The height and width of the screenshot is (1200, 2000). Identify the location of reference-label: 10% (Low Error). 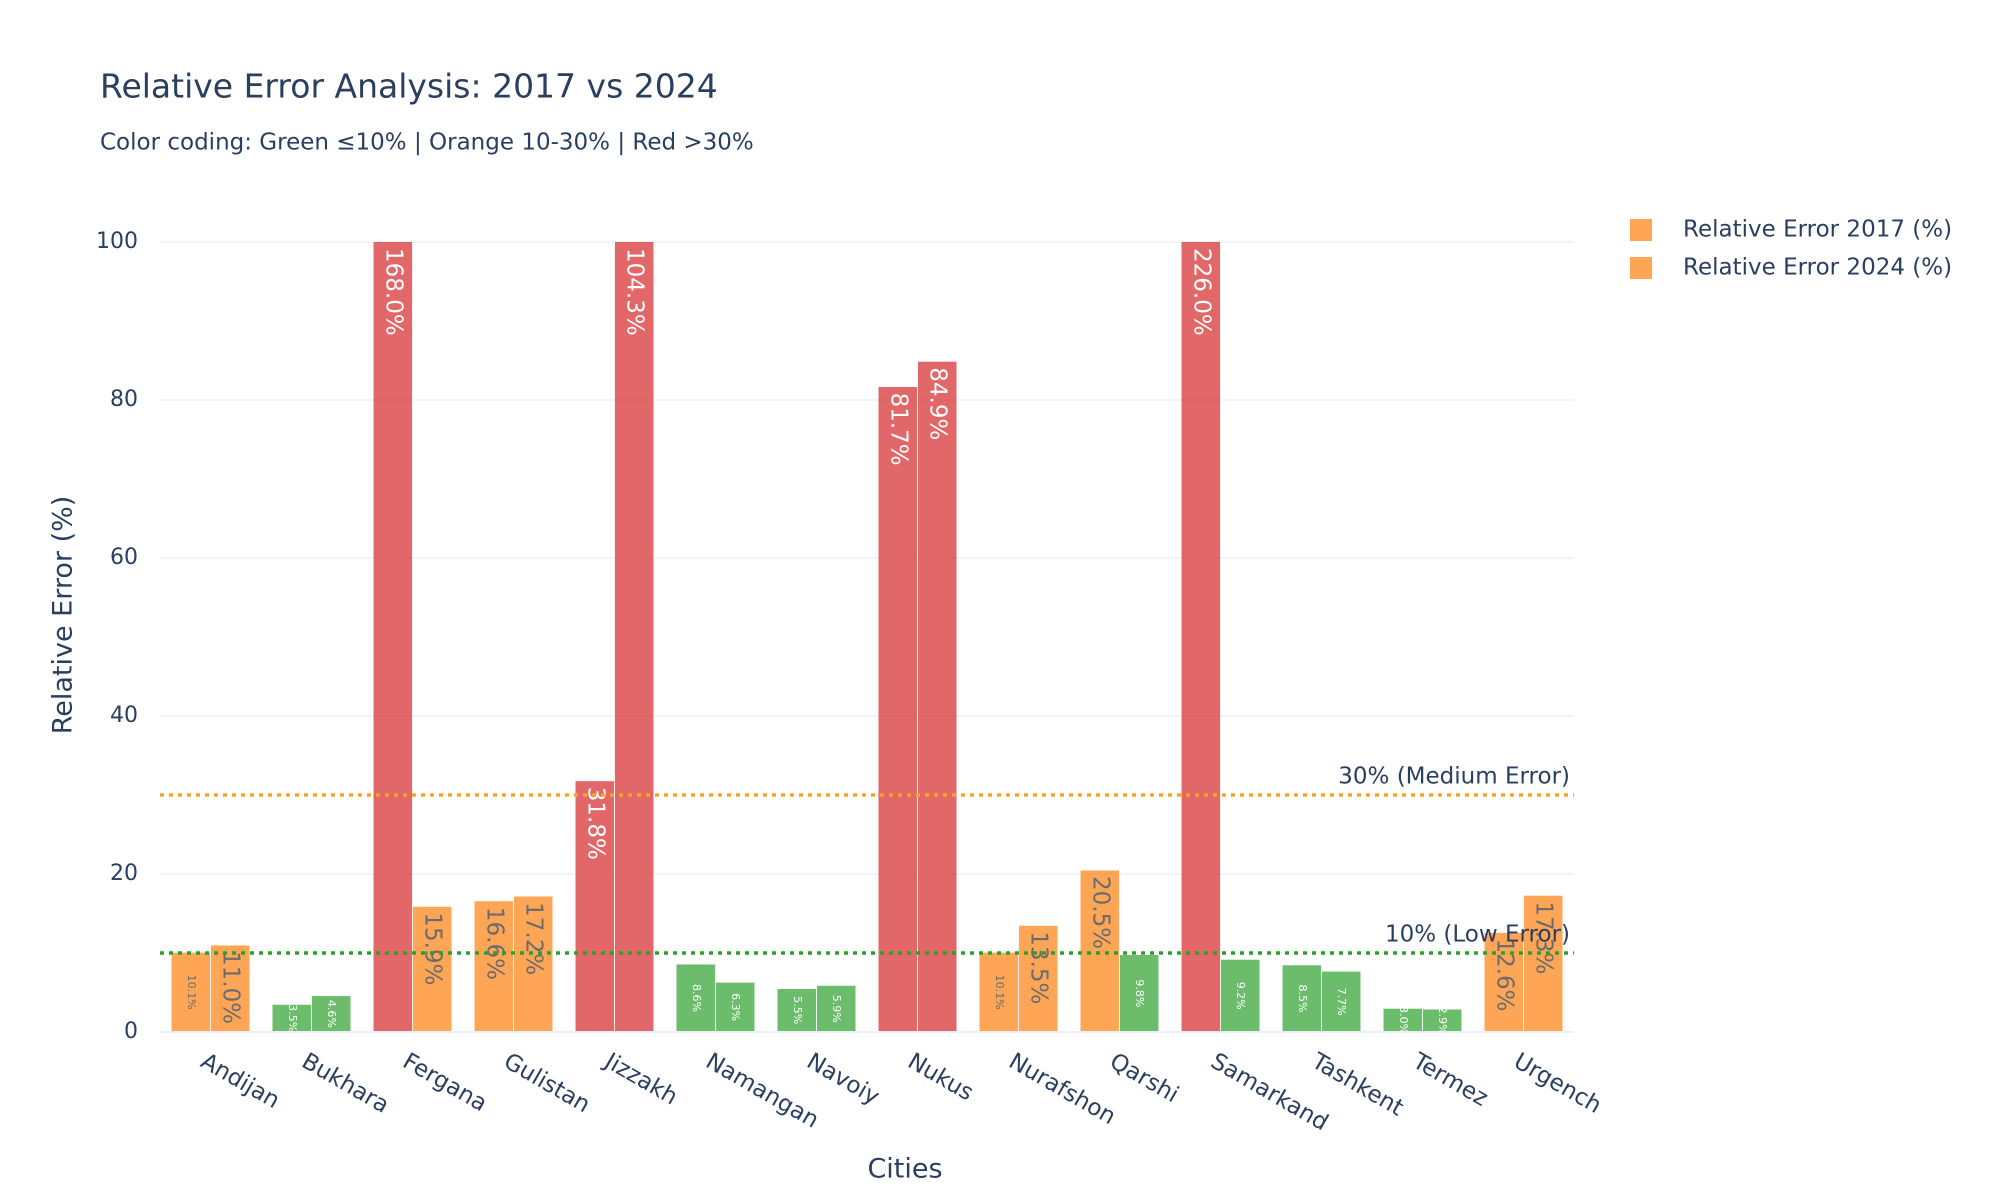
(1477, 935).